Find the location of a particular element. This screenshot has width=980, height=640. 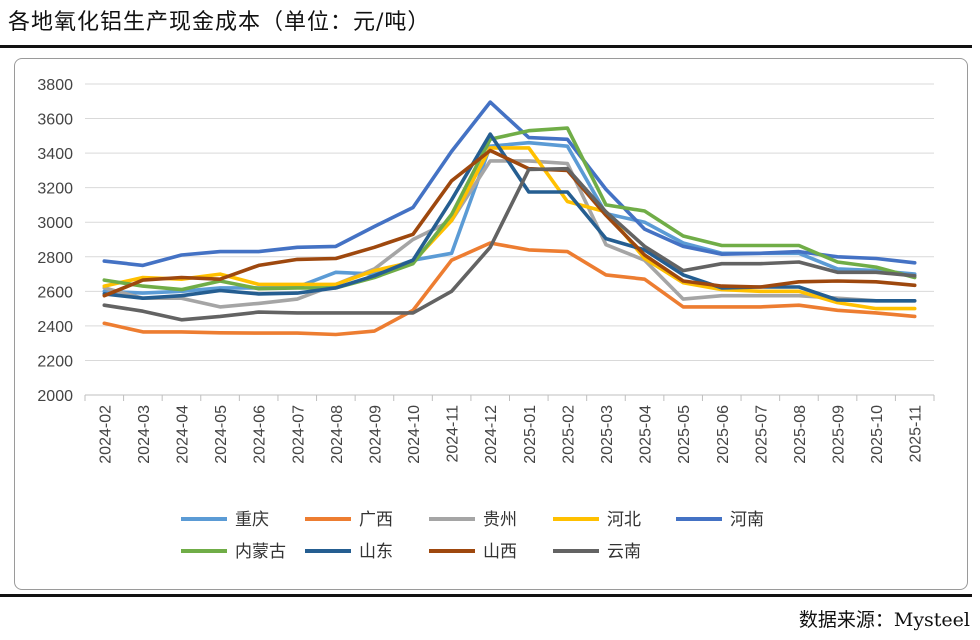

legend-item: 山东 is located at coordinates (349, 552).